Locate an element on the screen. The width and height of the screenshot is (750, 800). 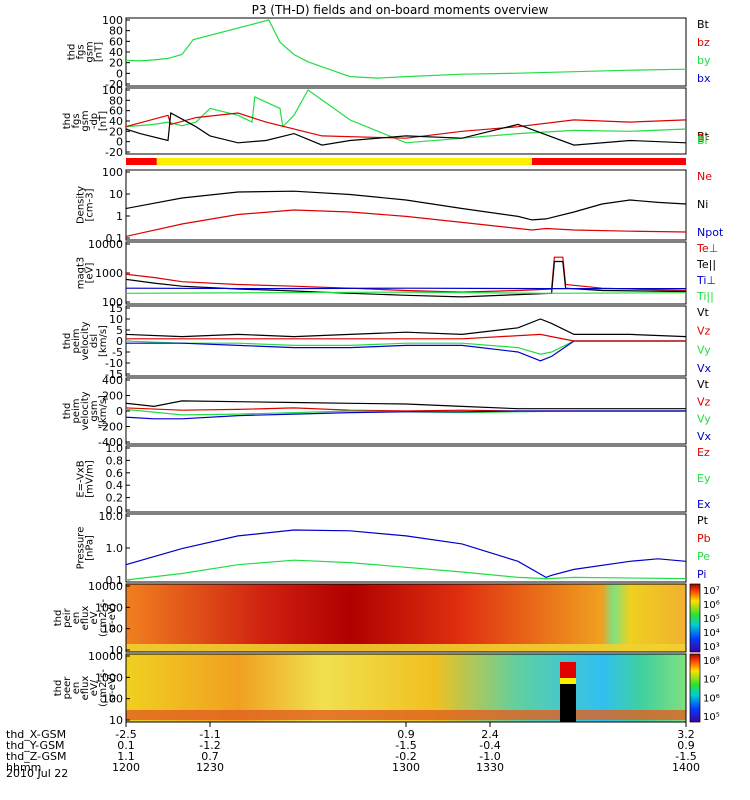
panel-pressure: 10.0 1.0 0.1 Pressure[nPa] Pt Pb Pe Pi is located at coordinates (393, 548).